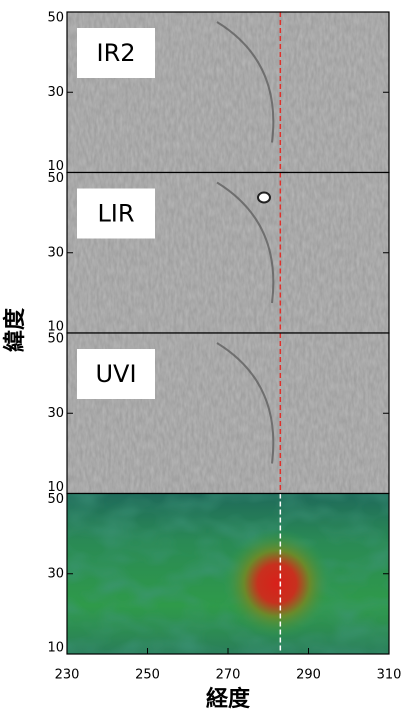 The image size is (401, 713). What do you see at coordinates (228, 675) in the screenshot?
I see `x-tick-label: 270` at bounding box center [228, 675].